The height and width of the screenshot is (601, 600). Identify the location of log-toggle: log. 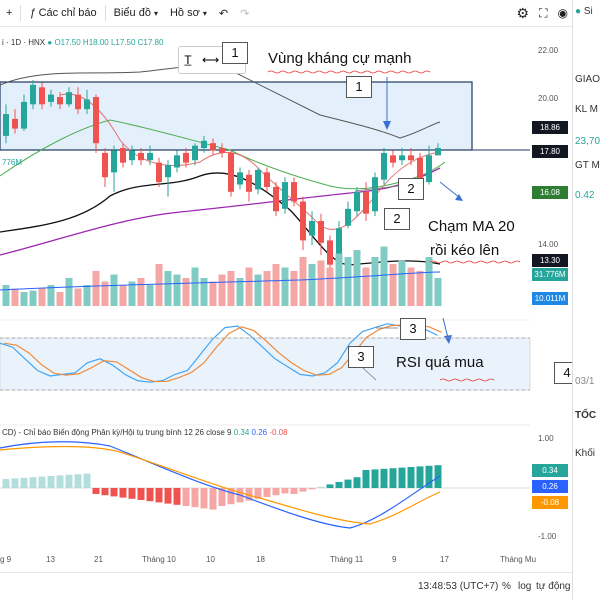
(525, 586).